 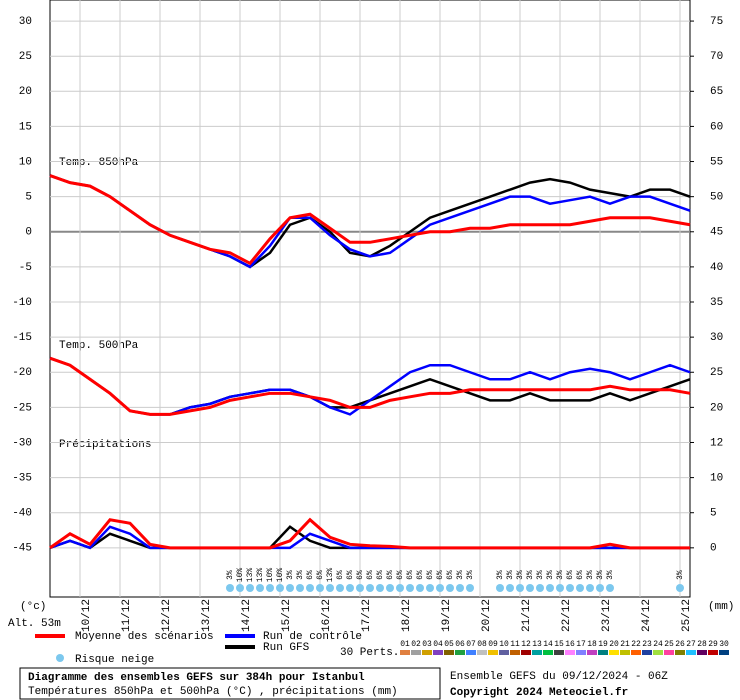 I want to click on pert-label: 05, so click(x=449, y=644).